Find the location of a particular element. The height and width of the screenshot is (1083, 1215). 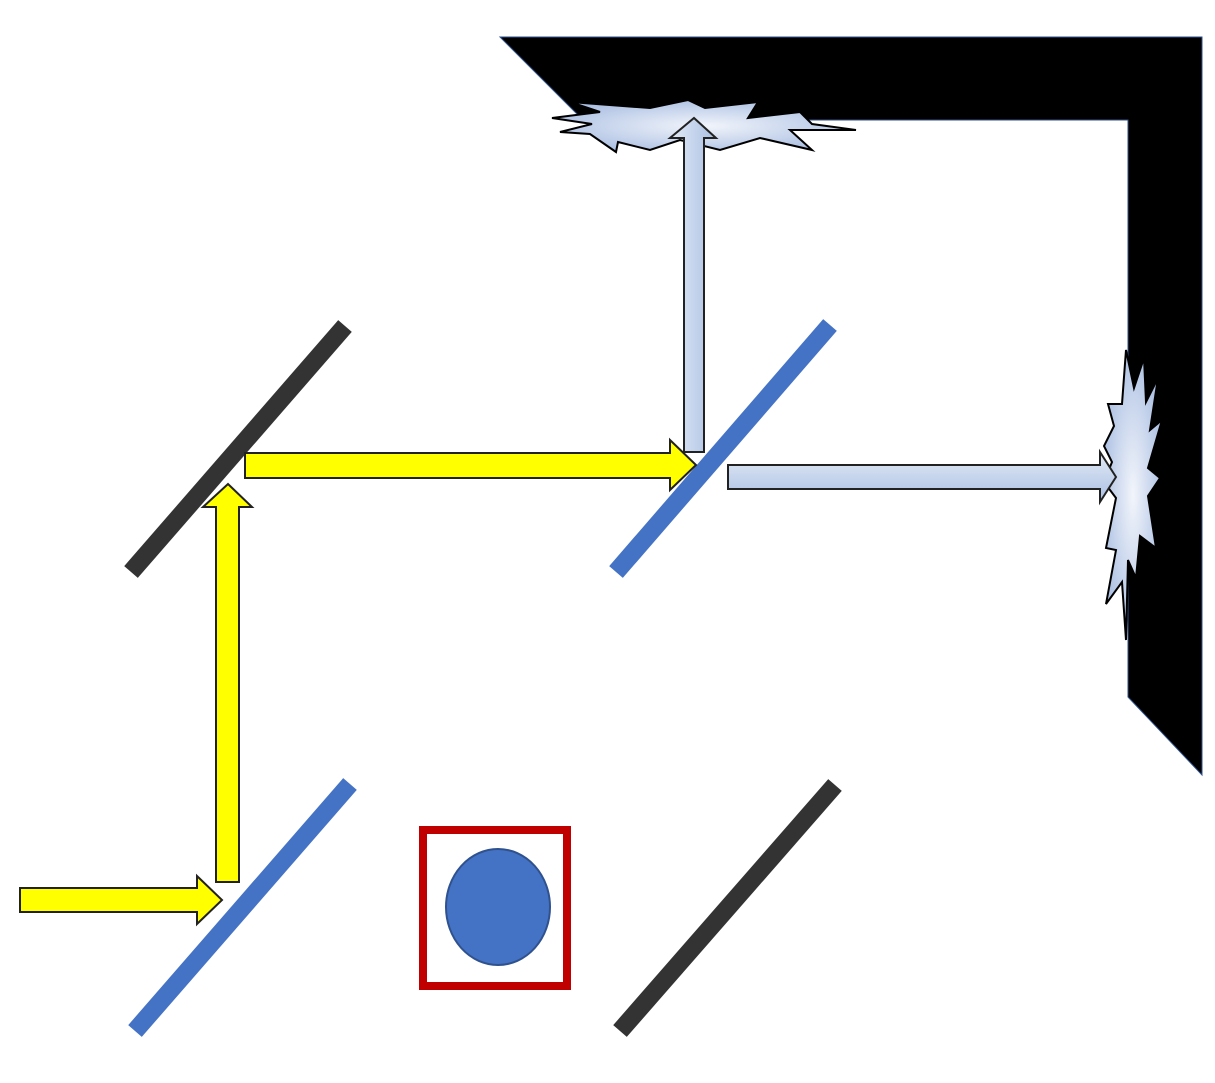

output-beam-up is located at coordinates (693, 284).